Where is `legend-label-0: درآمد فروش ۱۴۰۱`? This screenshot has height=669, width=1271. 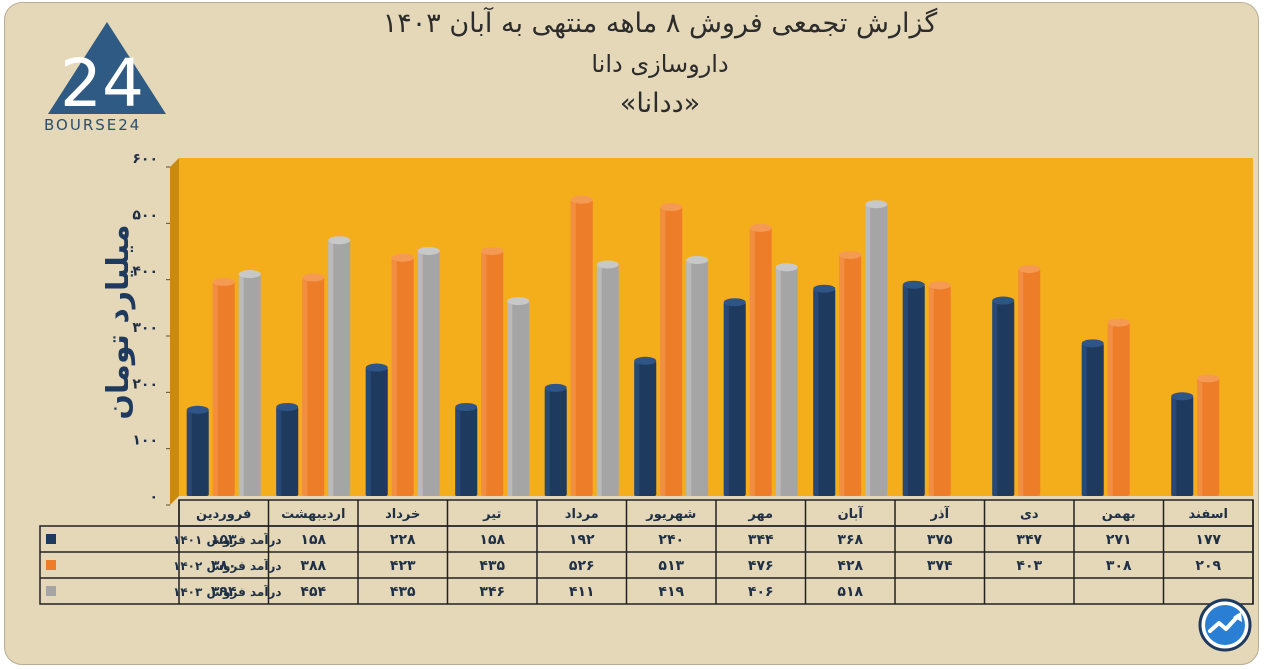
legend-label-0: درآمد فروش ۱۴۰۱ is located at coordinates (227, 540).